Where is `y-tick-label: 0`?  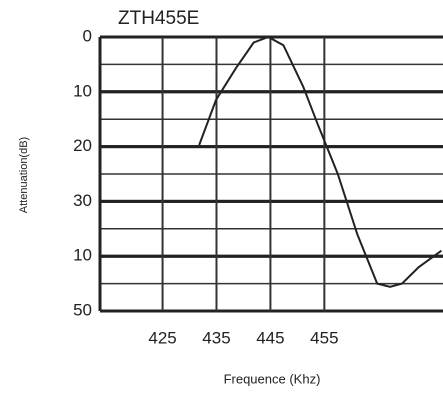
y-tick-label: 0 is located at coordinates (87, 35).